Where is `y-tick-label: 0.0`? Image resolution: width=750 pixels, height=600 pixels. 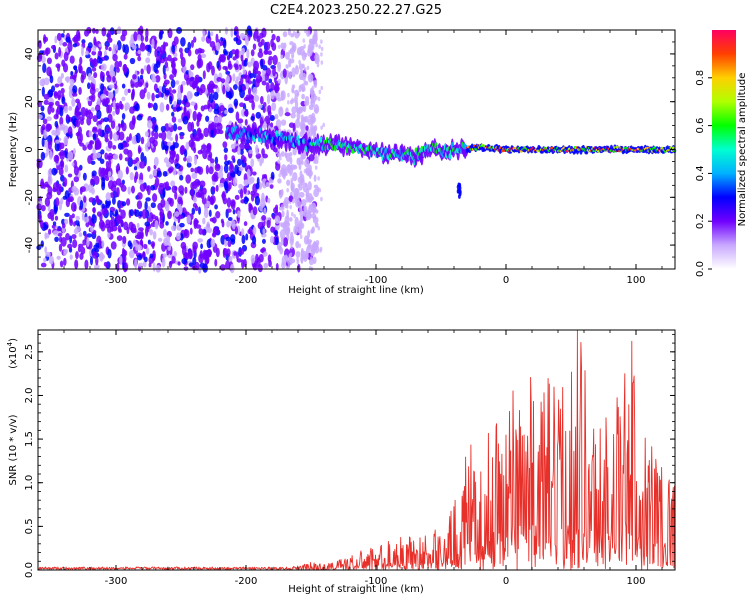
y-tick-label: 0.0 is located at coordinates (29, 570).